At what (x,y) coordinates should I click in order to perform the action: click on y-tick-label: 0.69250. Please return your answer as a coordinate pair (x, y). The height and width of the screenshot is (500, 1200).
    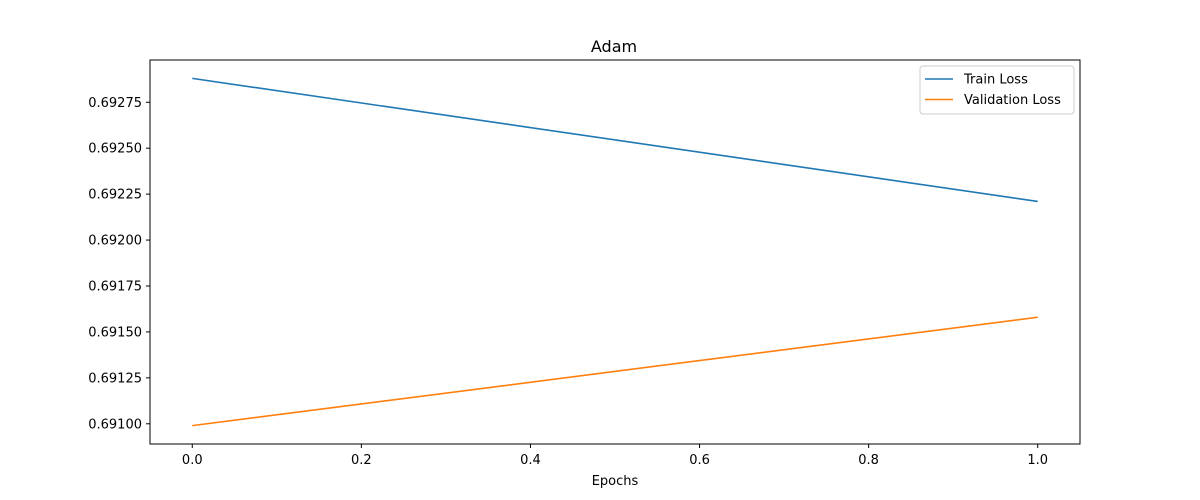
    Looking at the image, I should click on (115, 149).